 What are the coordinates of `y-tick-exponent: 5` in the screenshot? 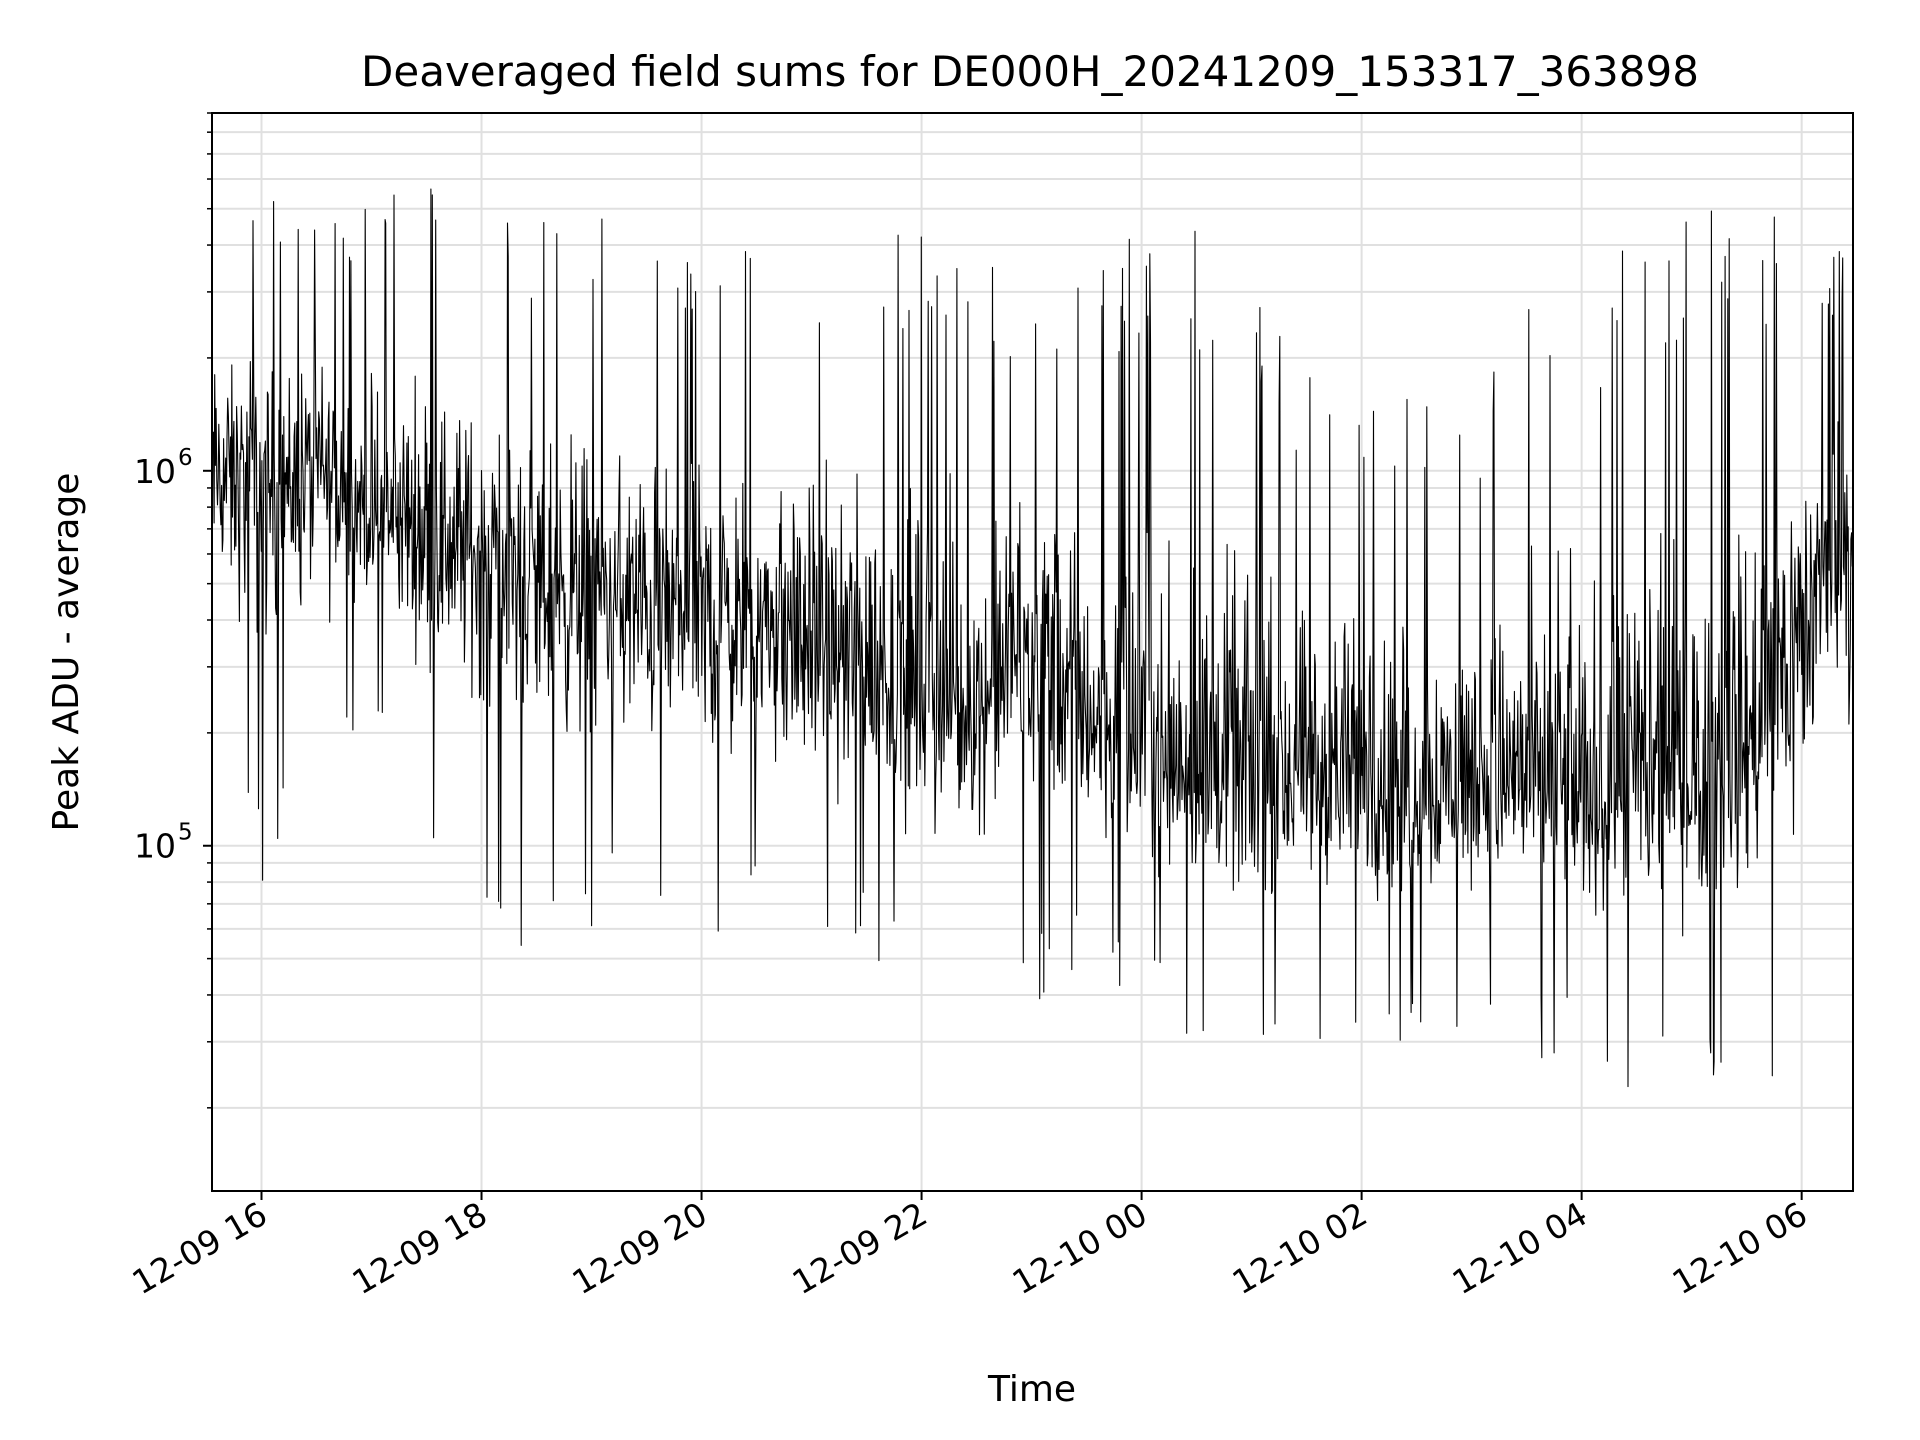 It's located at (185, 833).